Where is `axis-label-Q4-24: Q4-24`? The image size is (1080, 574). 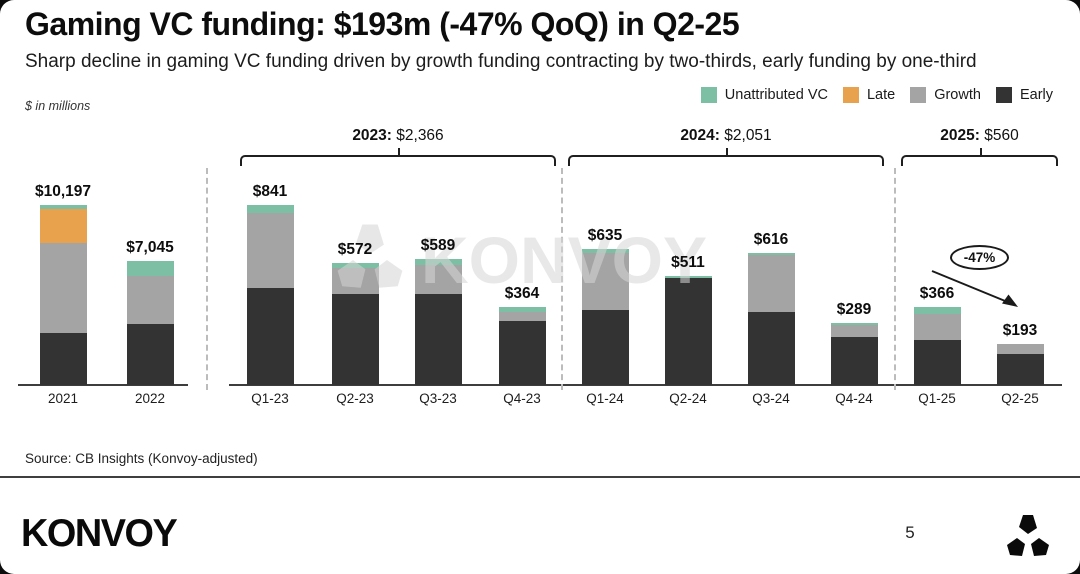 axis-label-Q4-24: Q4-24 is located at coordinates (854, 398).